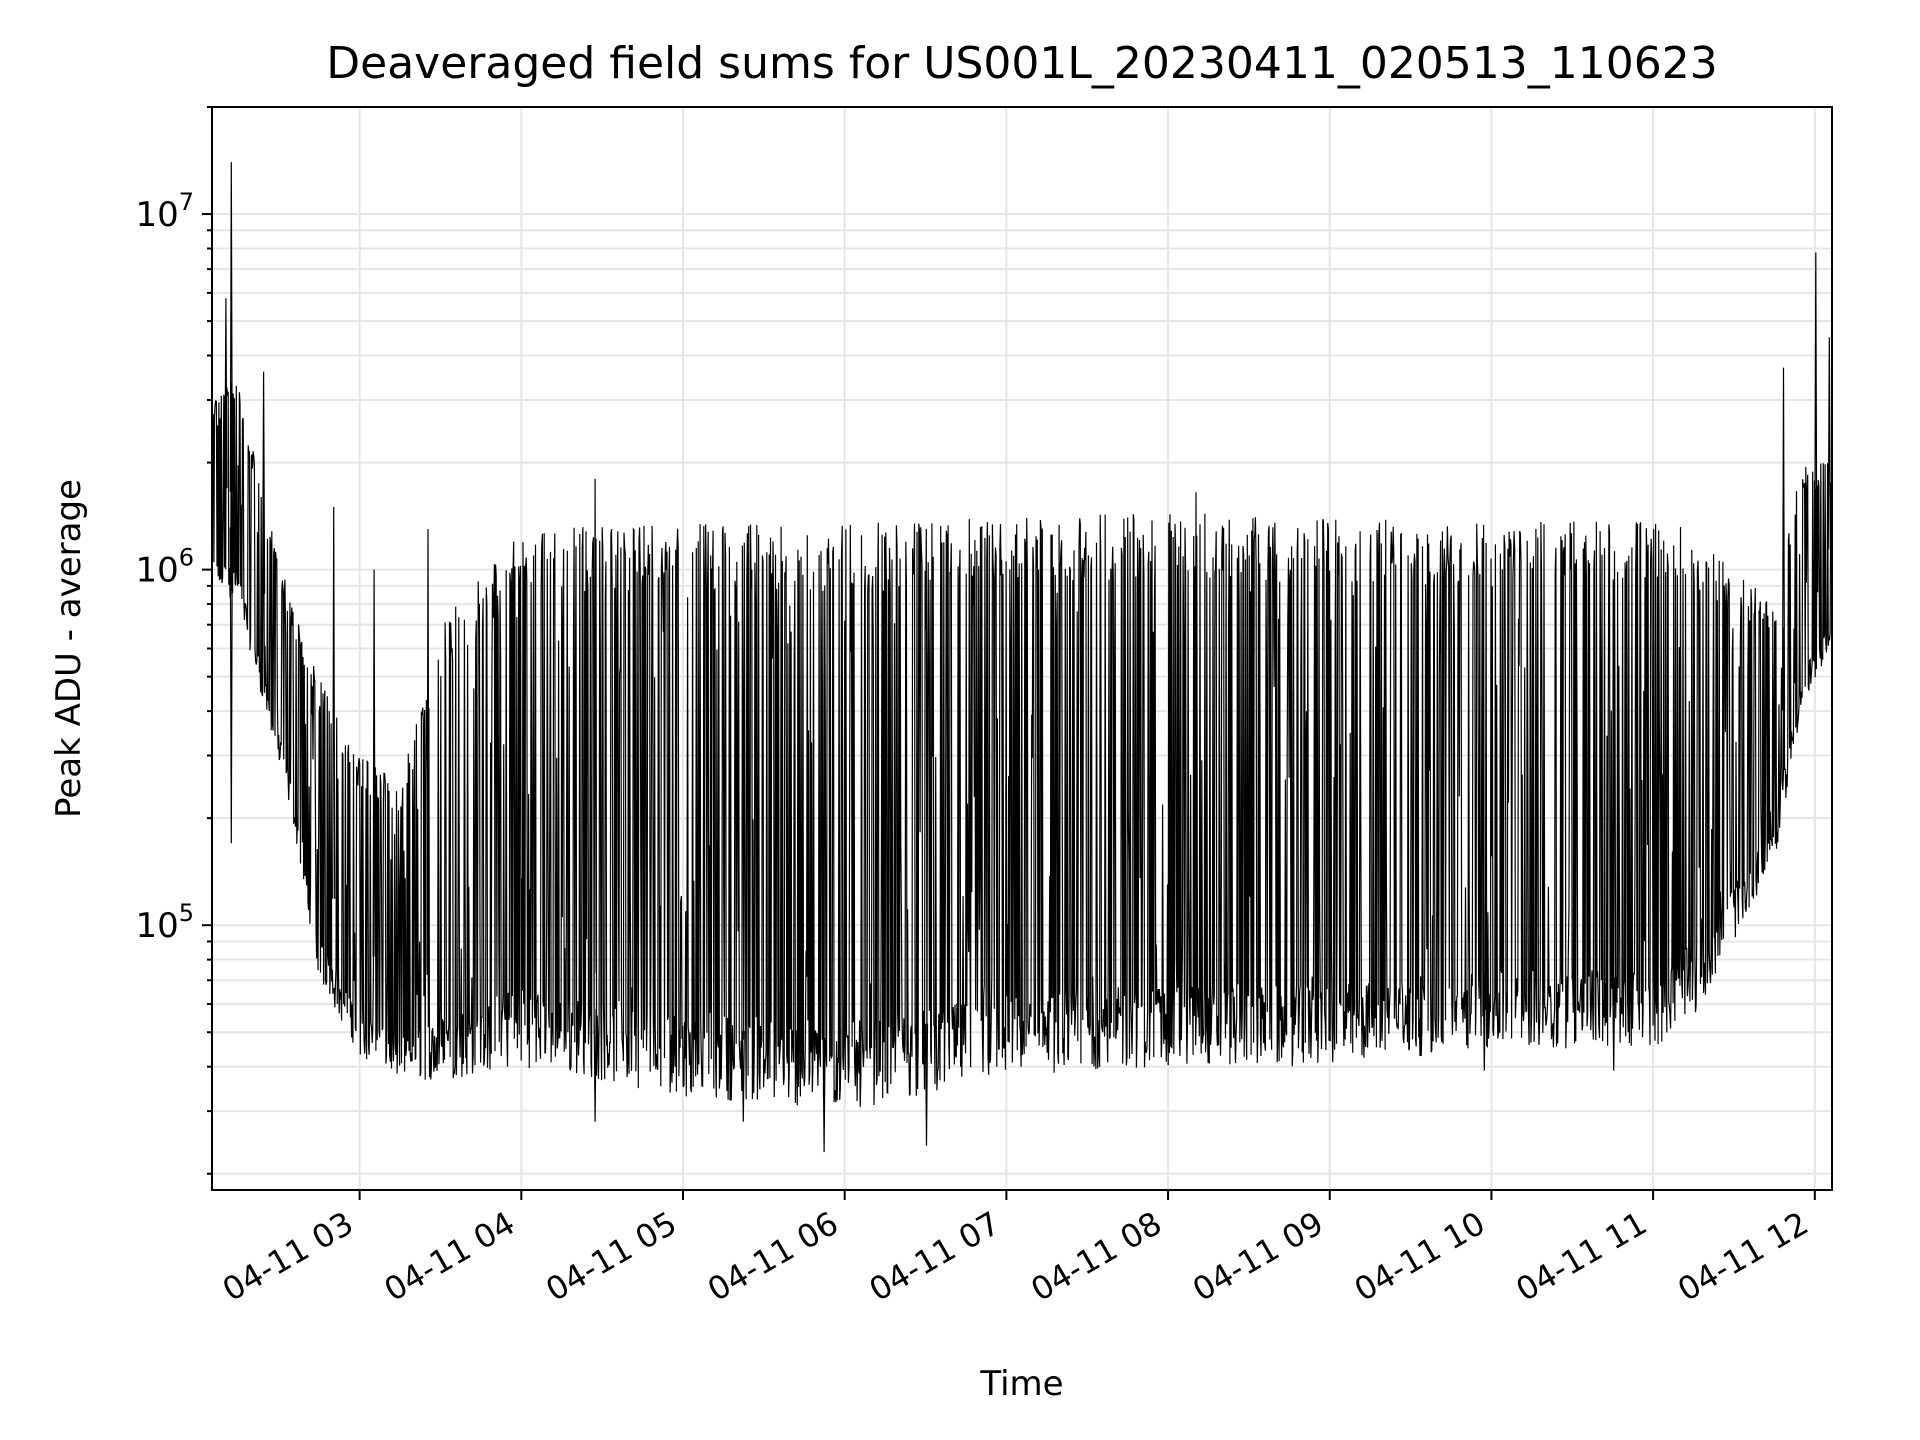  Describe the element at coordinates (173, 640) in the screenshot. I see `y-axis: 10⁵ 10⁶ 10⁷` at that location.